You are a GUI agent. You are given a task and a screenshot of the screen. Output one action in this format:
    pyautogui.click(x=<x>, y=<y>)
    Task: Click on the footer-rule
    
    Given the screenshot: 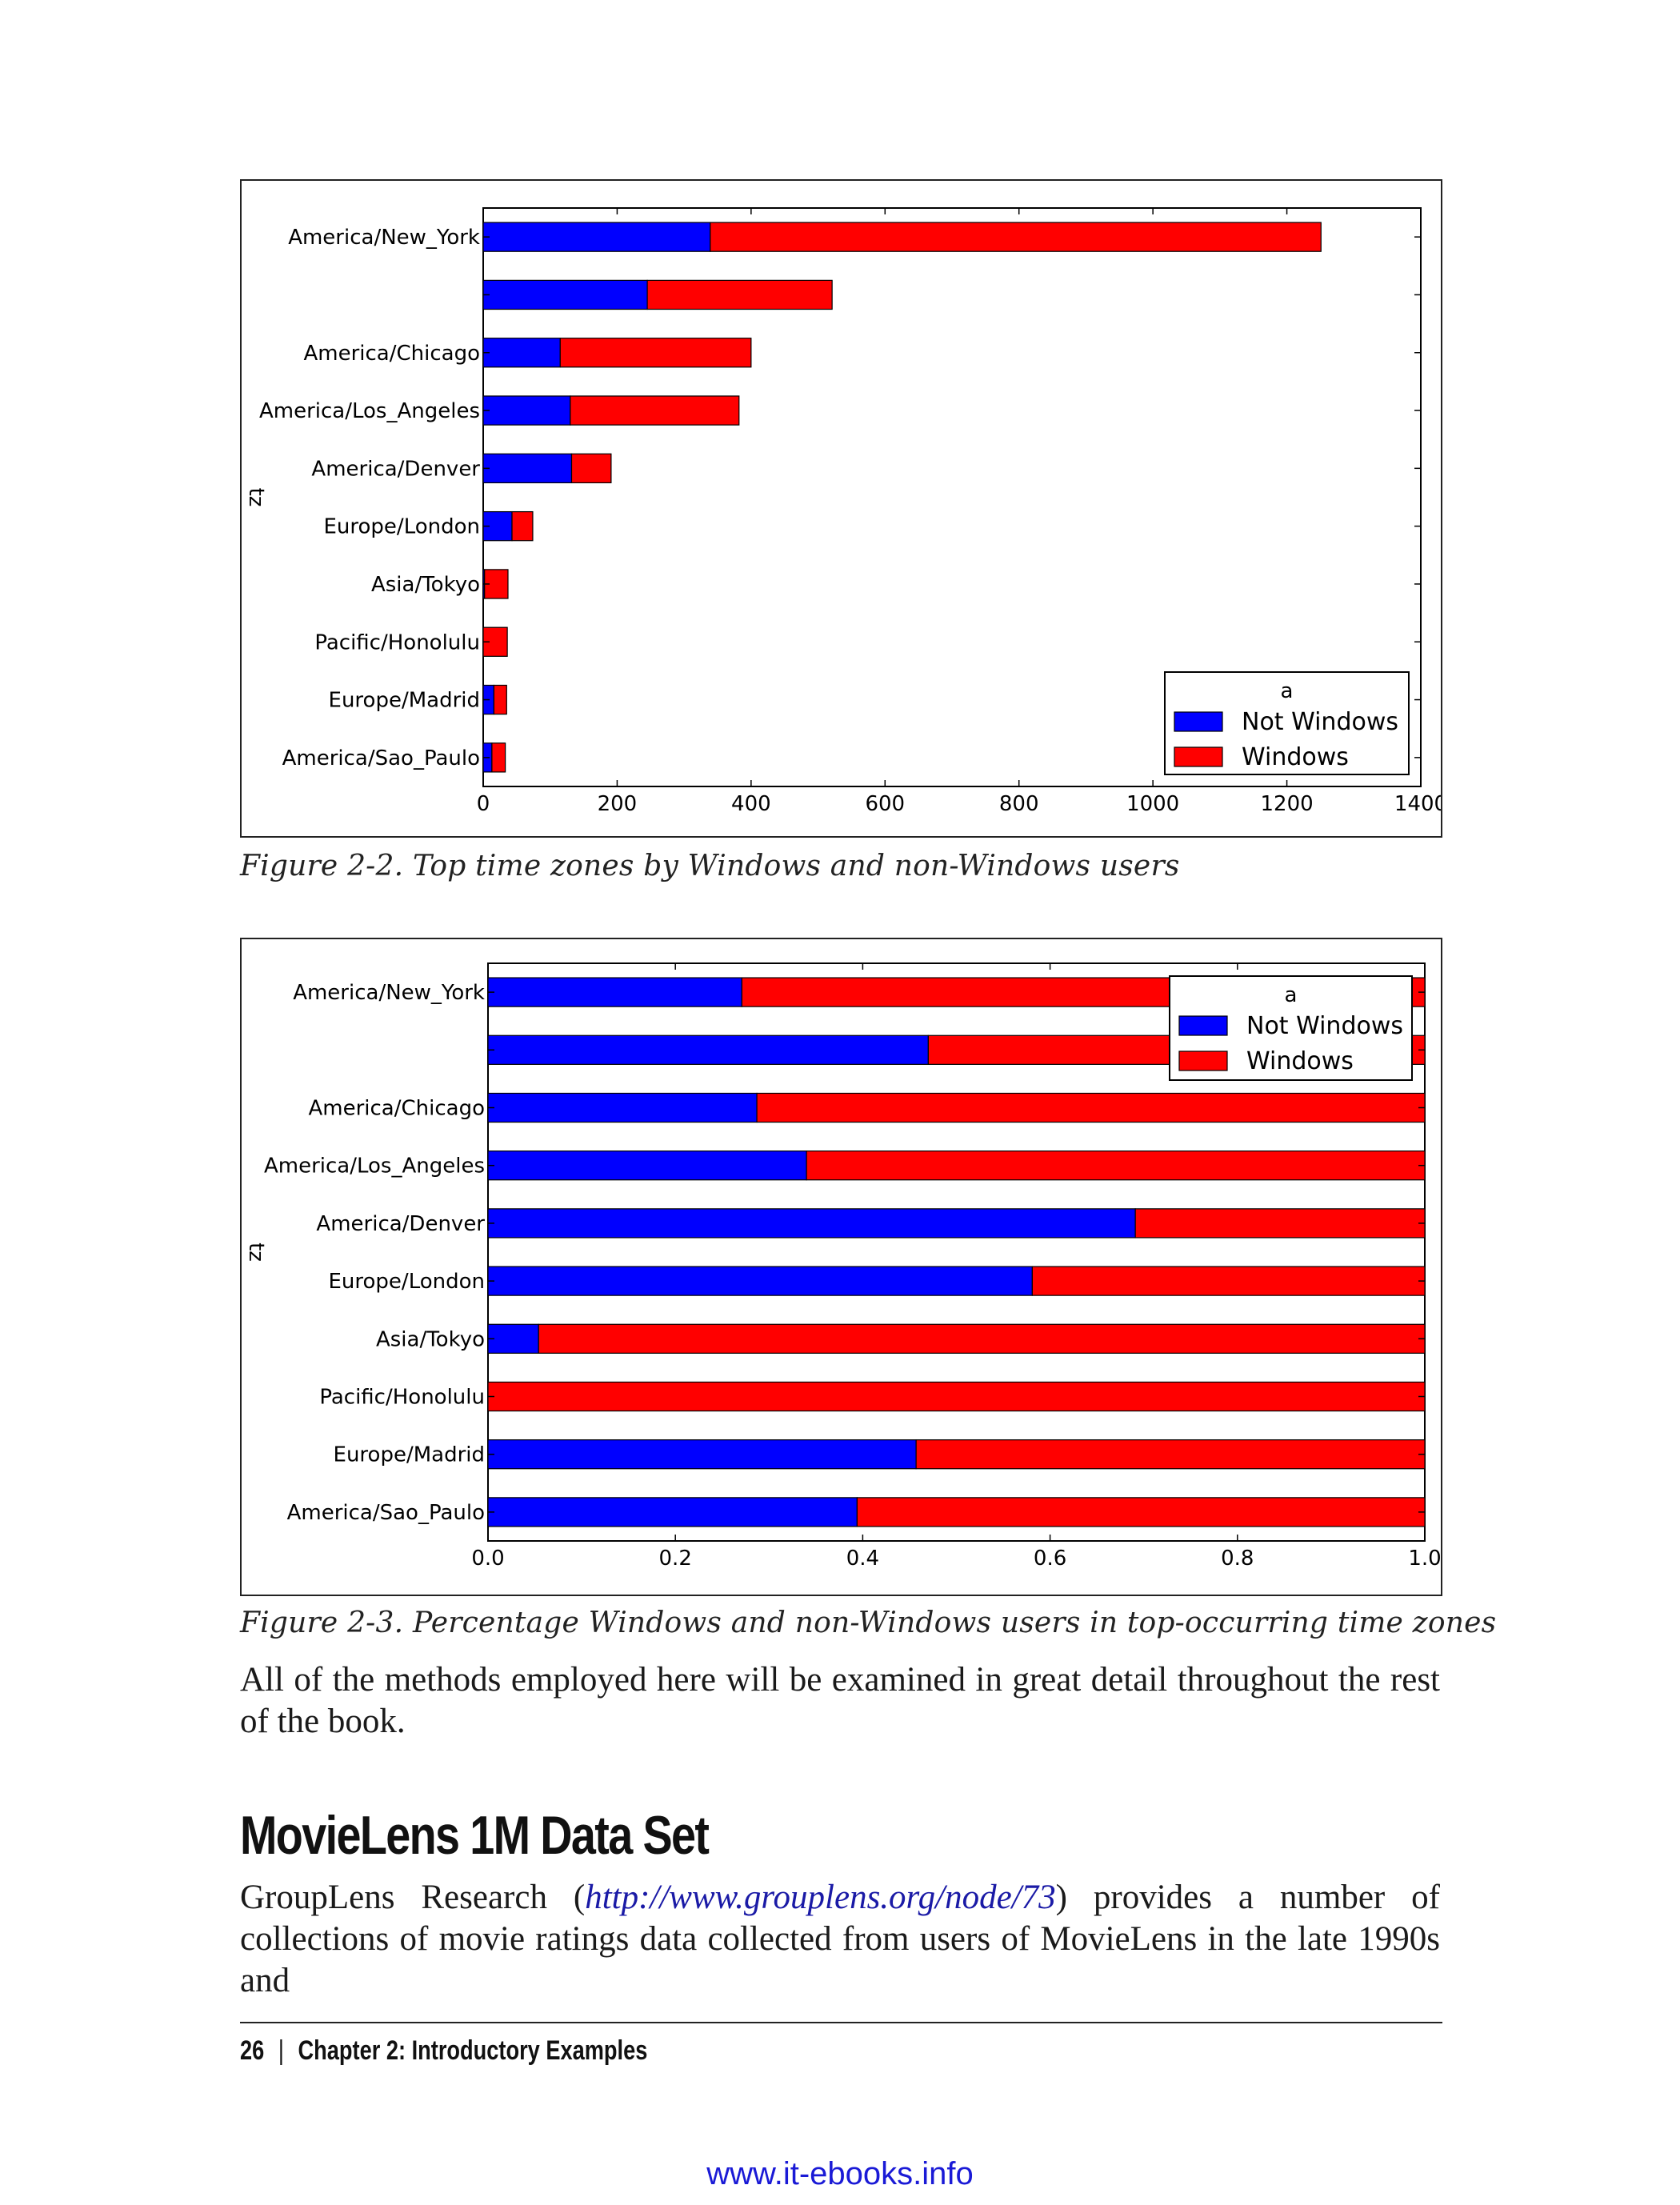 What is the action you would take?
    pyautogui.click(x=841, y=2022)
    